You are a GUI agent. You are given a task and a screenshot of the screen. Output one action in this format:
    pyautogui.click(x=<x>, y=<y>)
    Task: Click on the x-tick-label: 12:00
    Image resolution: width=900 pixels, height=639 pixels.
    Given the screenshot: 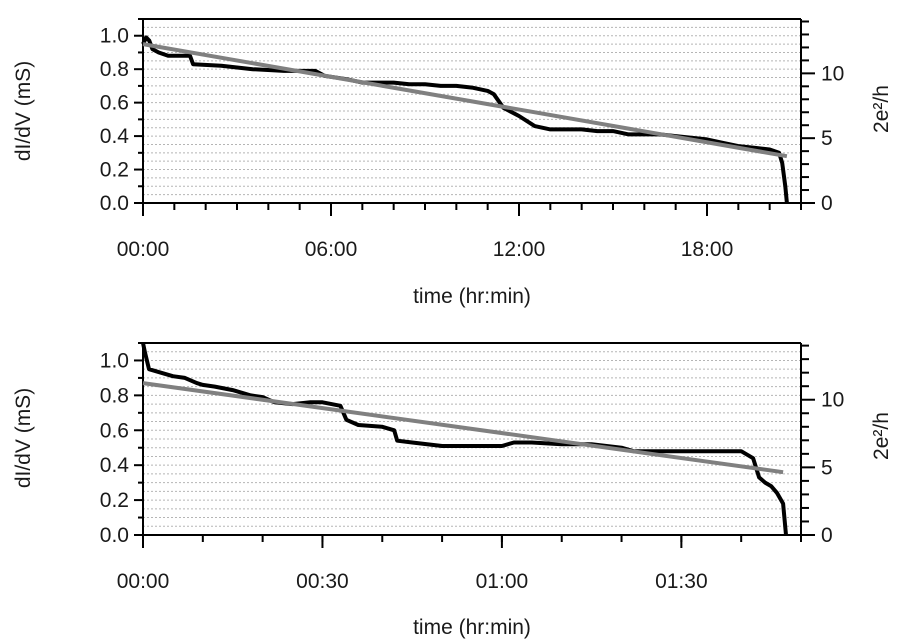 What is the action you would take?
    pyautogui.click(x=519, y=249)
    